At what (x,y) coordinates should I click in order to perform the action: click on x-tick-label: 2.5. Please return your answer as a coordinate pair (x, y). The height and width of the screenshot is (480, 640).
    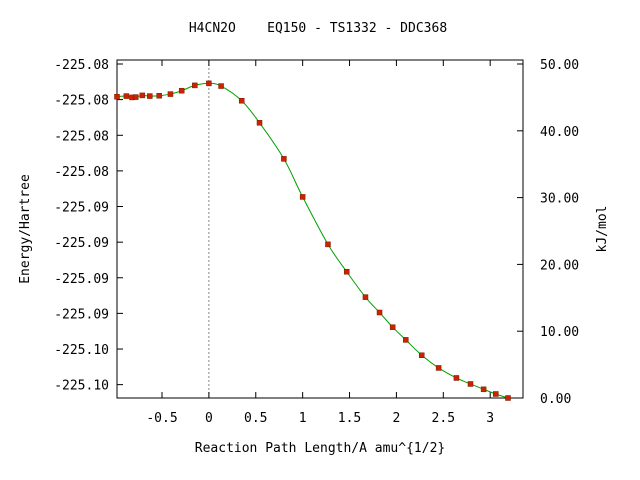
    Looking at the image, I should click on (443, 418).